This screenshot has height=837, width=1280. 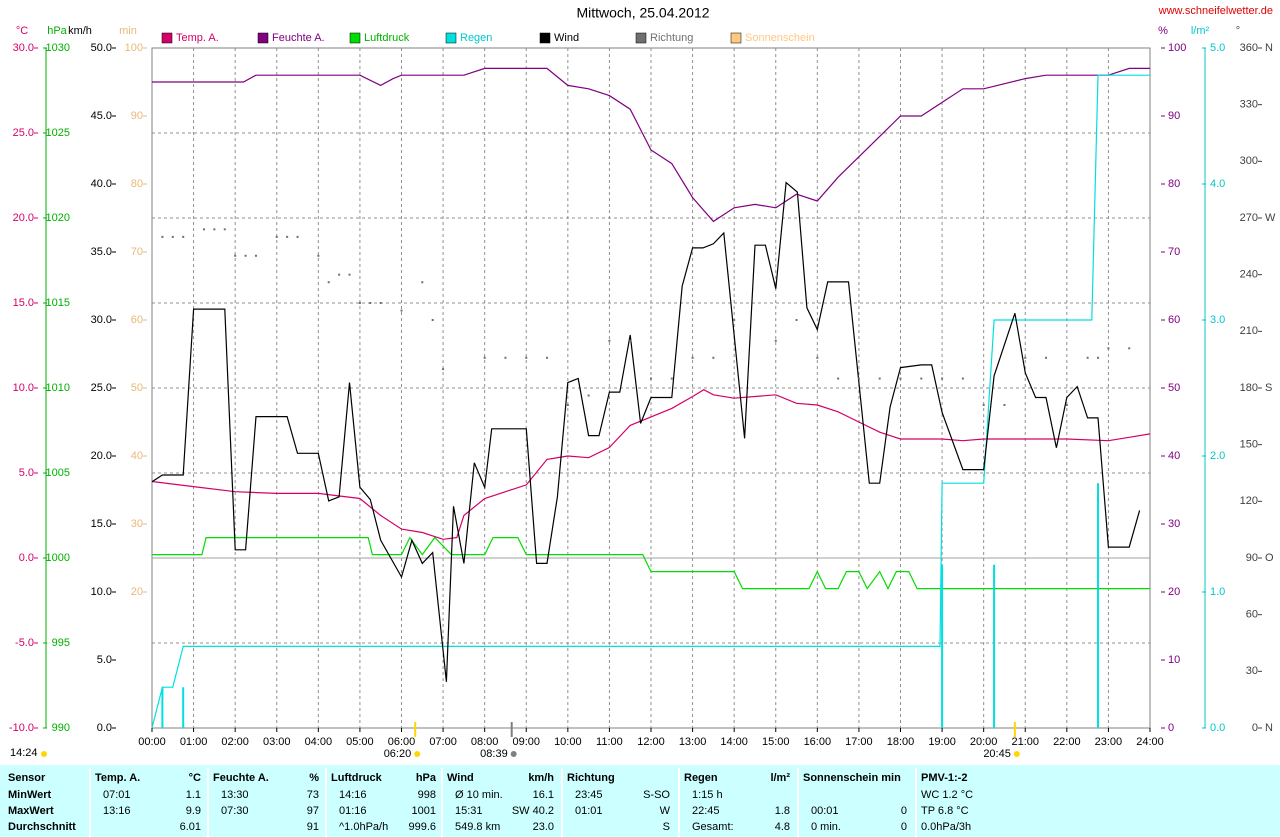 I want to click on column-title: Regen, so click(x=701, y=778).